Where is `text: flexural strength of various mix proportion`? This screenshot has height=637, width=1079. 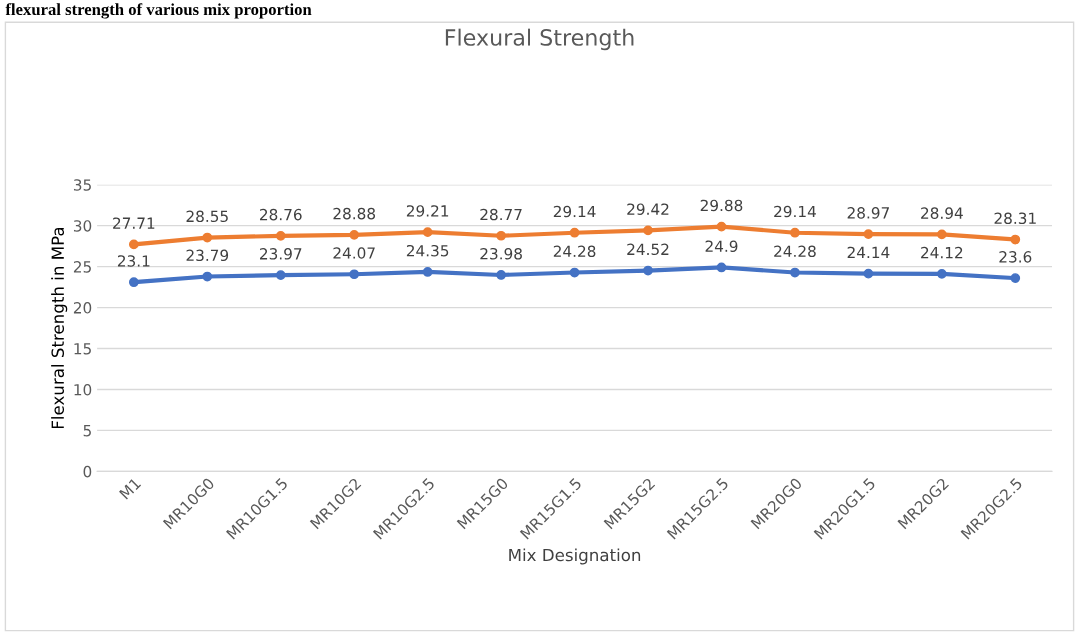
text: flexural strength of various mix proportion is located at coordinates (158, 11).